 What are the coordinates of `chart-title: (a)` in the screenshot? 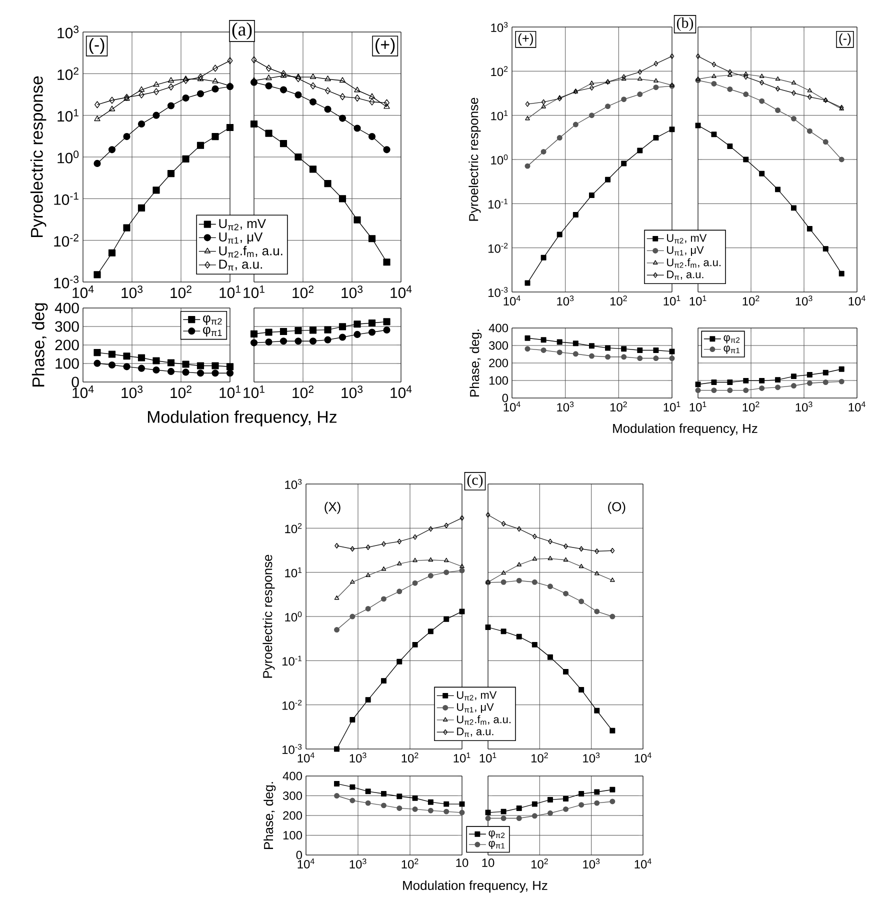 It's located at (242, 31).